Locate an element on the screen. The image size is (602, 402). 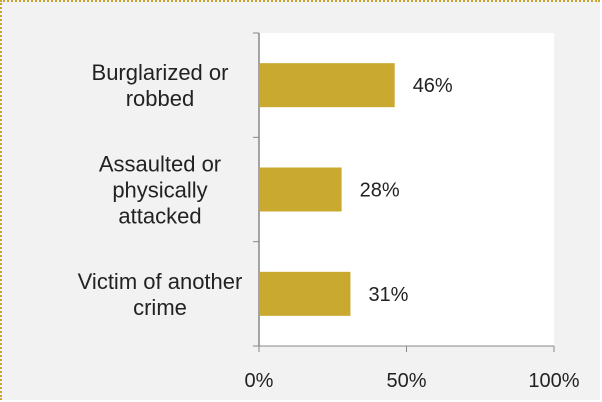
category-label: Assaulted or physically attacked is located at coordinates (160, 190).